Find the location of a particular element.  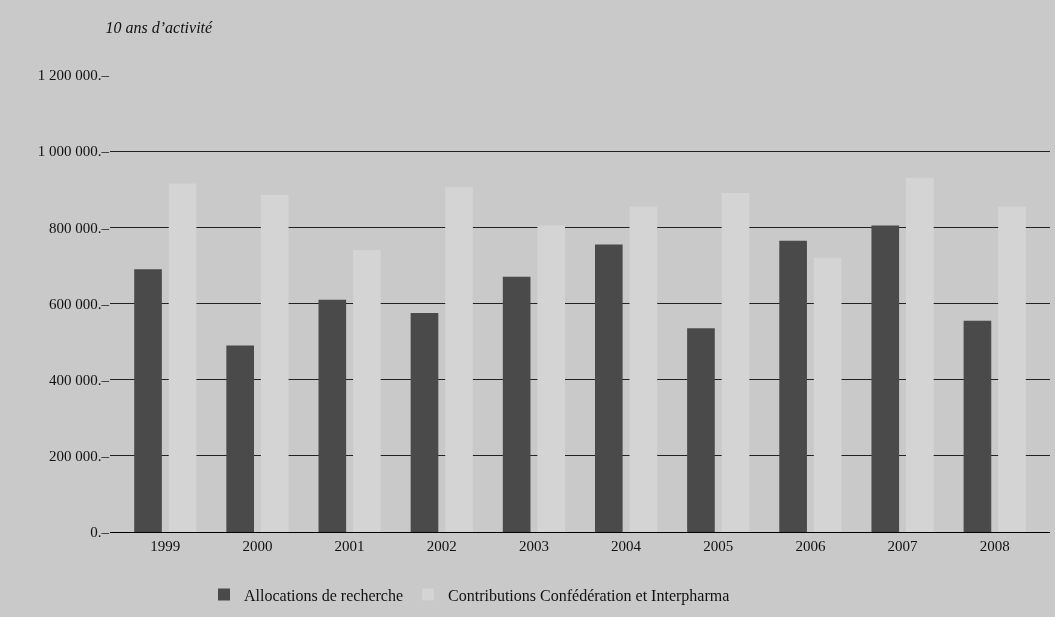

y-tick-label: 1 200 000.– is located at coordinates (73, 75).